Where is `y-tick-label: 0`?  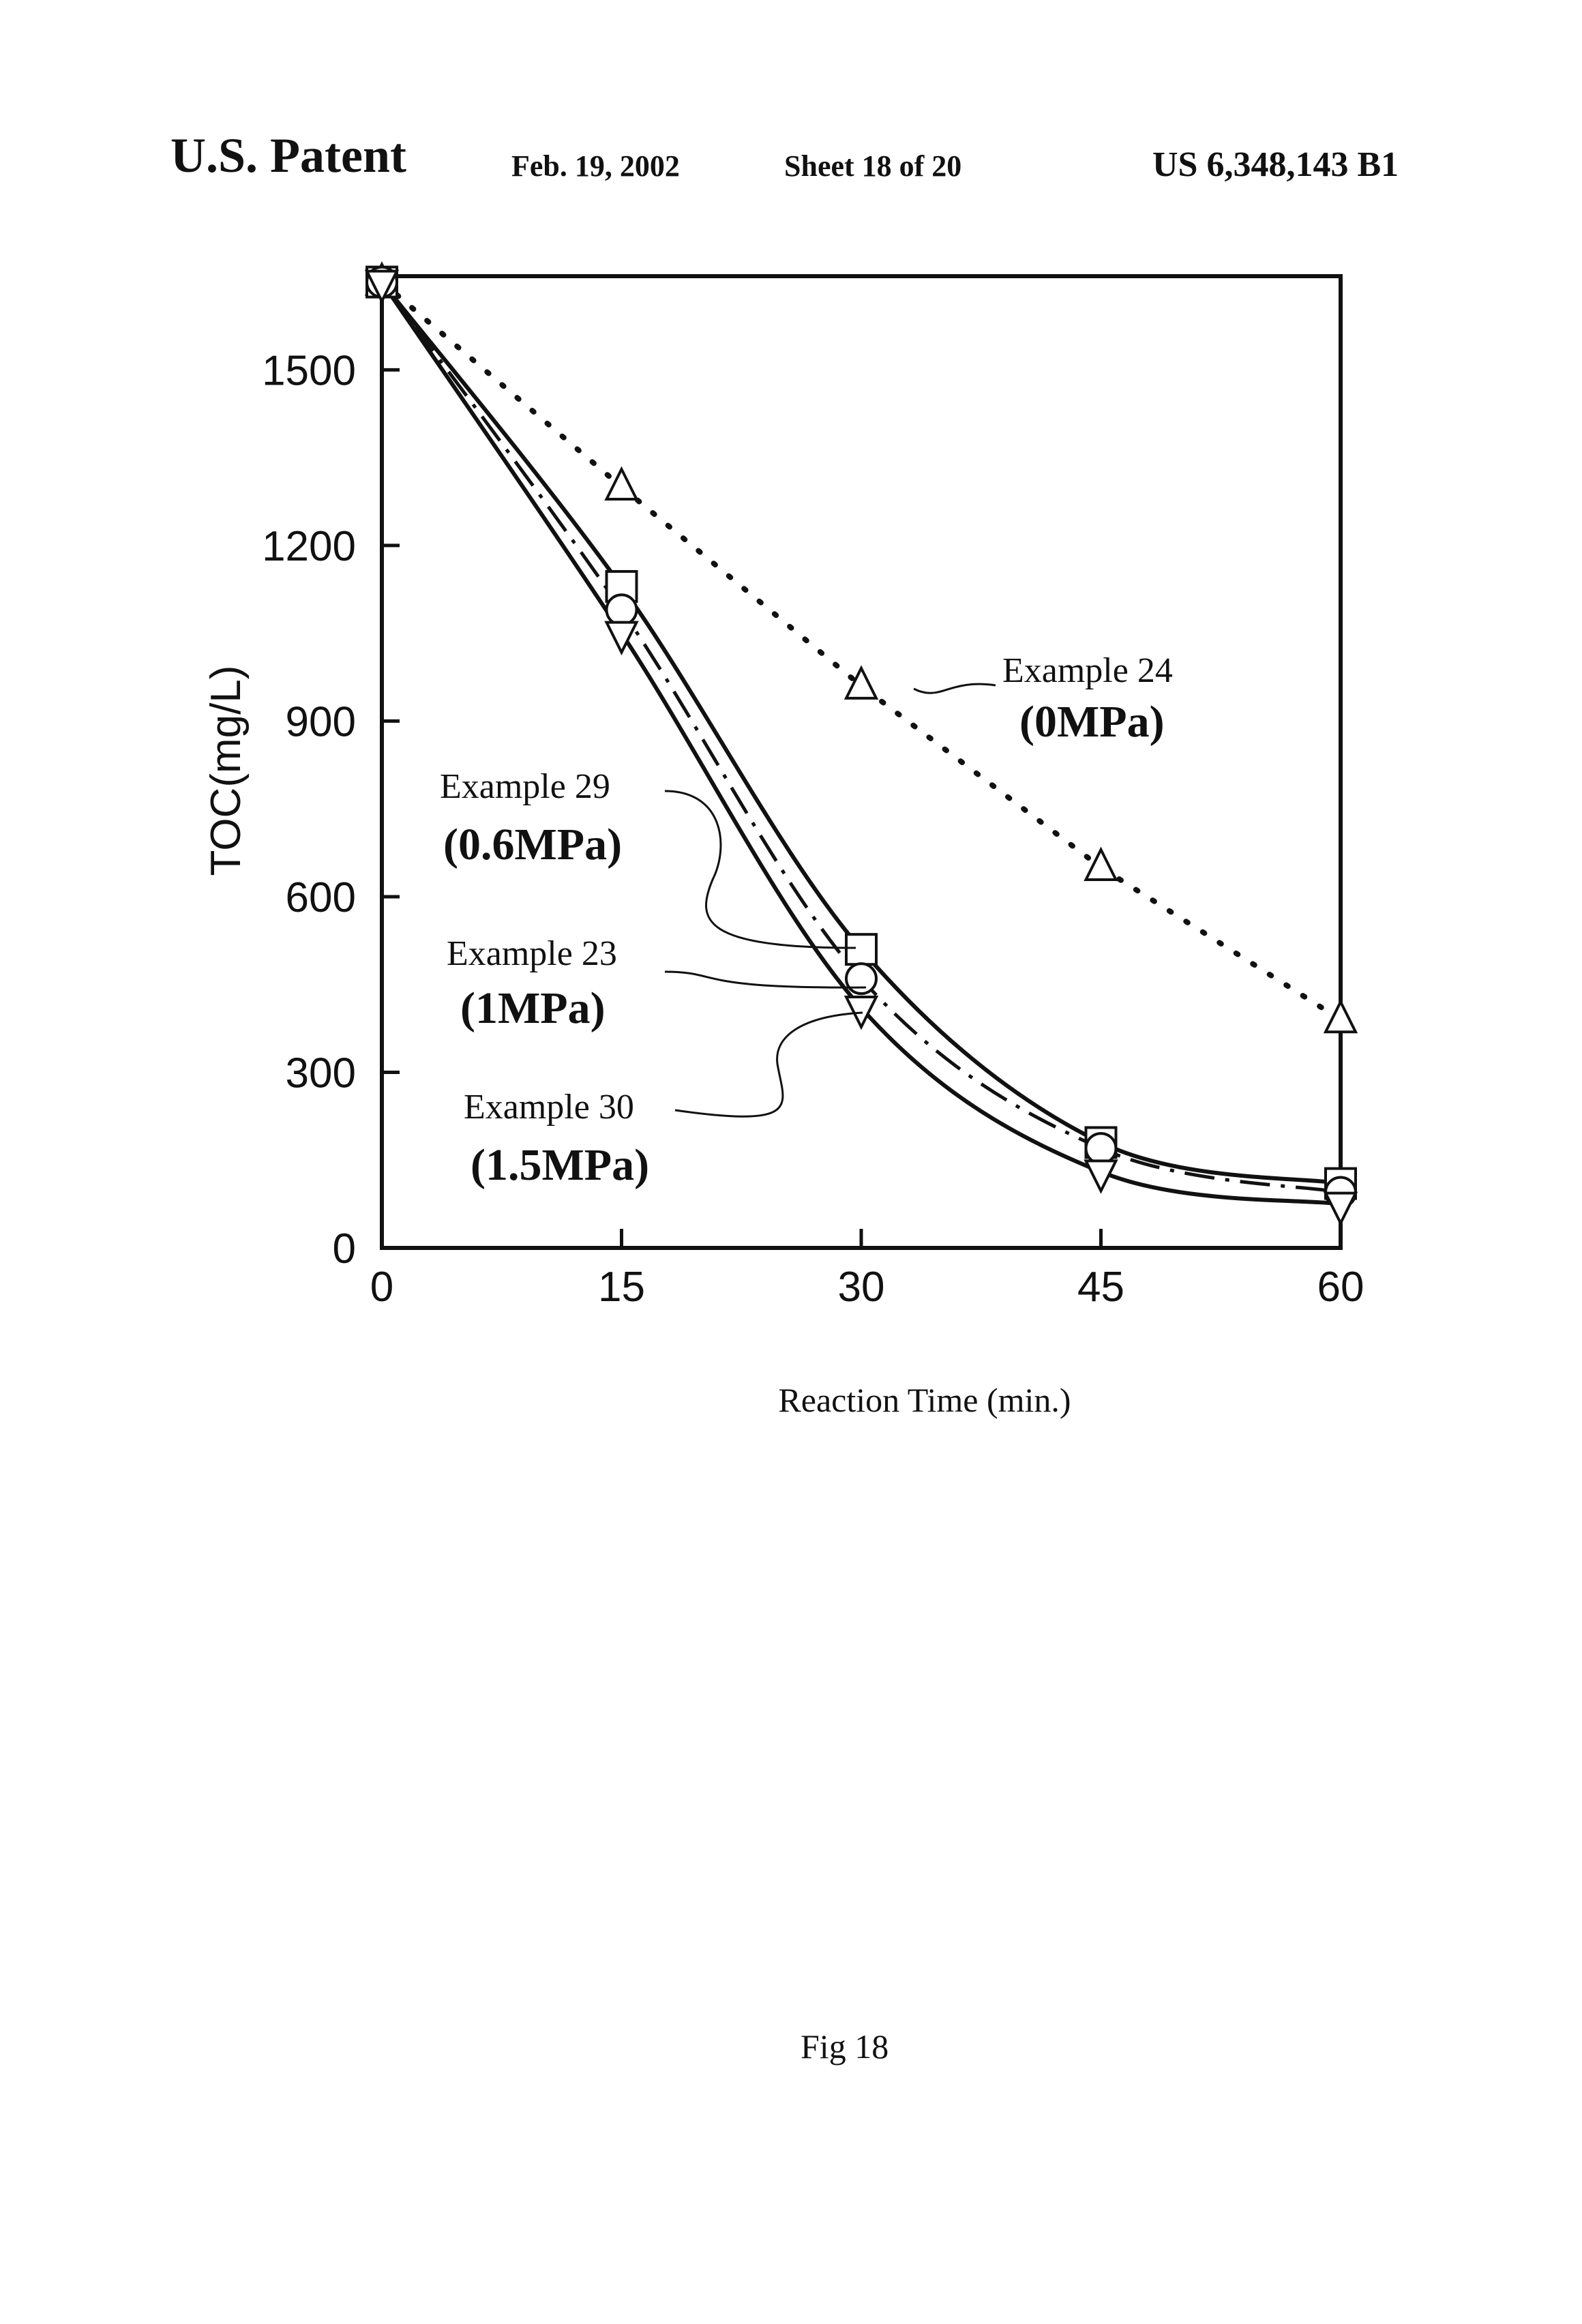 y-tick-label: 0 is located at coordinates (344, 1248).